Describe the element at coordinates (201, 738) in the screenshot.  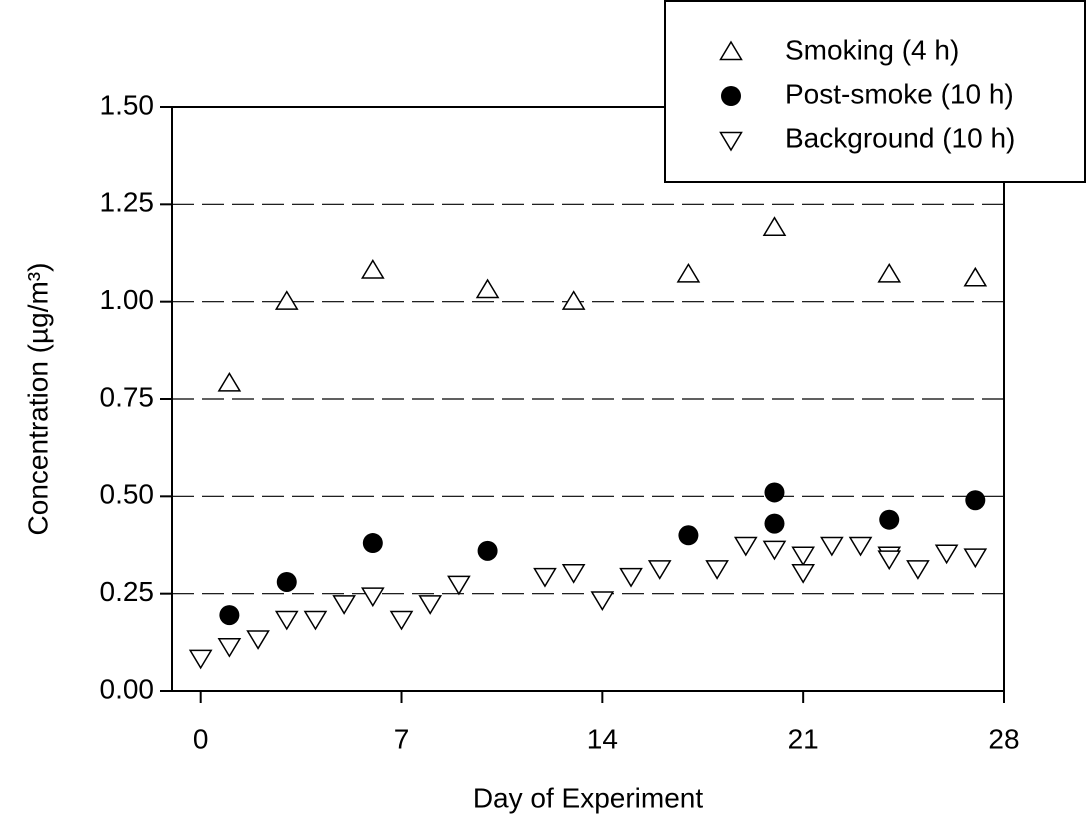
I see `x-tick-label: 0` at that location.